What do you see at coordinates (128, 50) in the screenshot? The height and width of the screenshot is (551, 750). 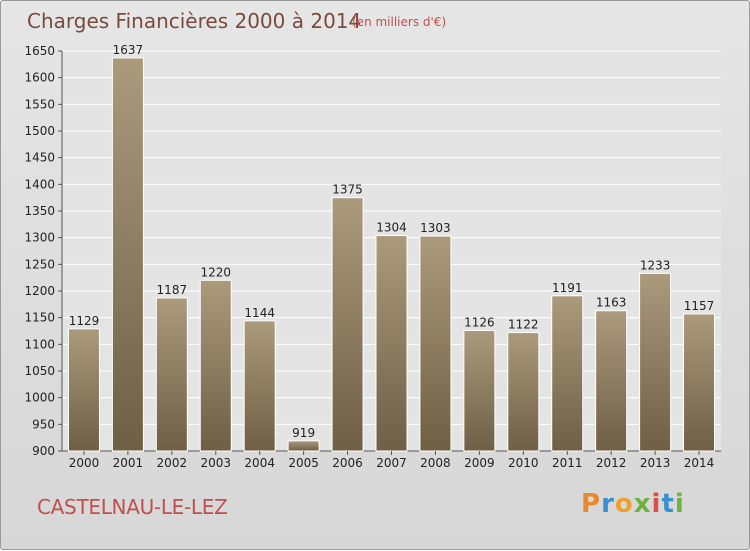 I see `data-label: 1637` at bounding box center [128, 50].